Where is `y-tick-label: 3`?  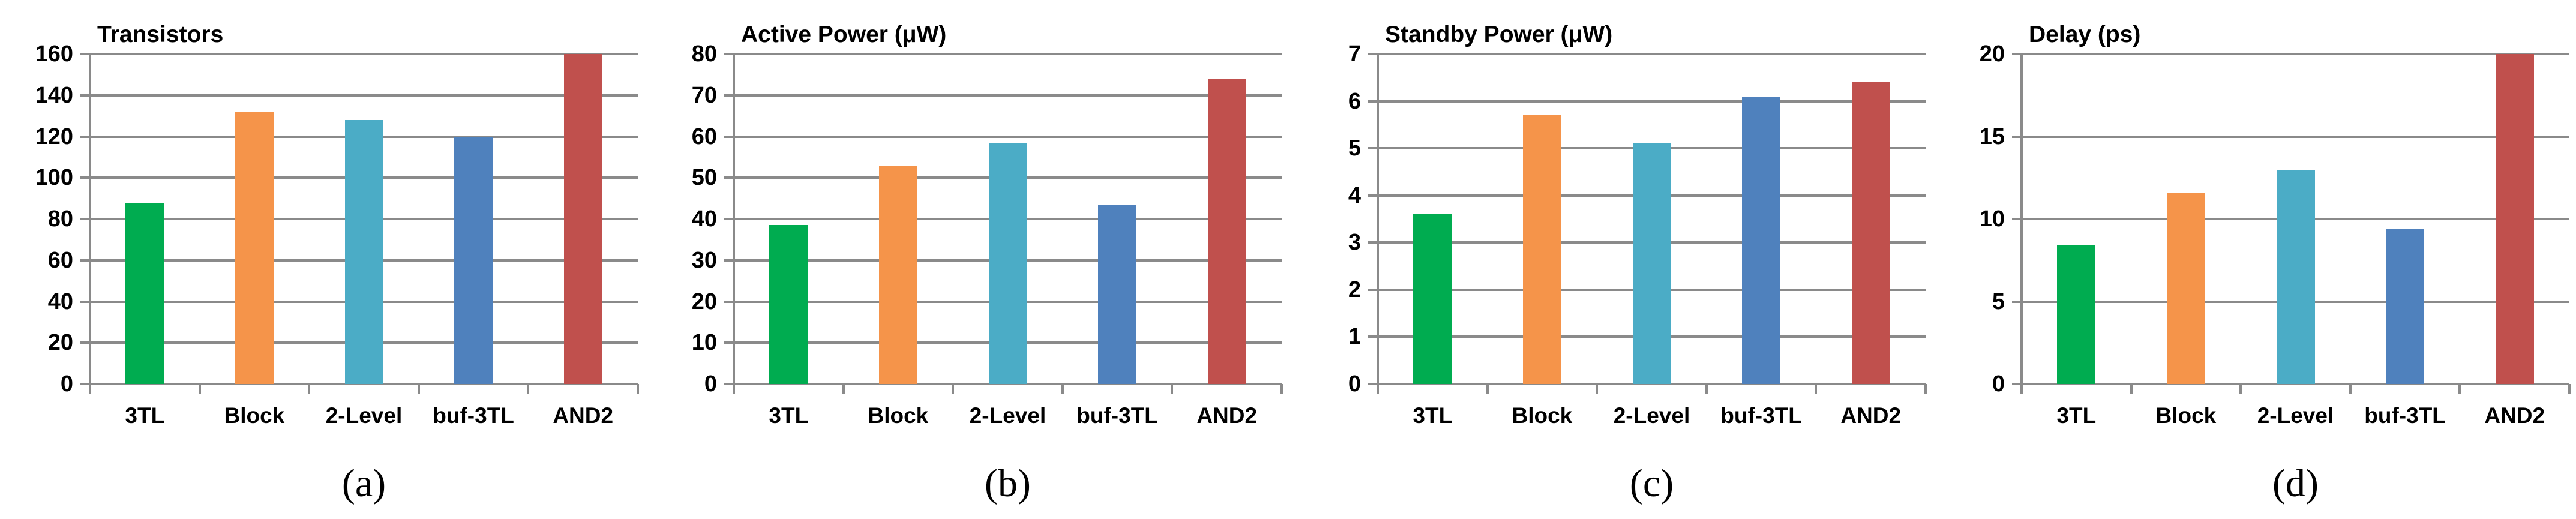
y-tick-label: 3 is located at coordinates (1354, 243).